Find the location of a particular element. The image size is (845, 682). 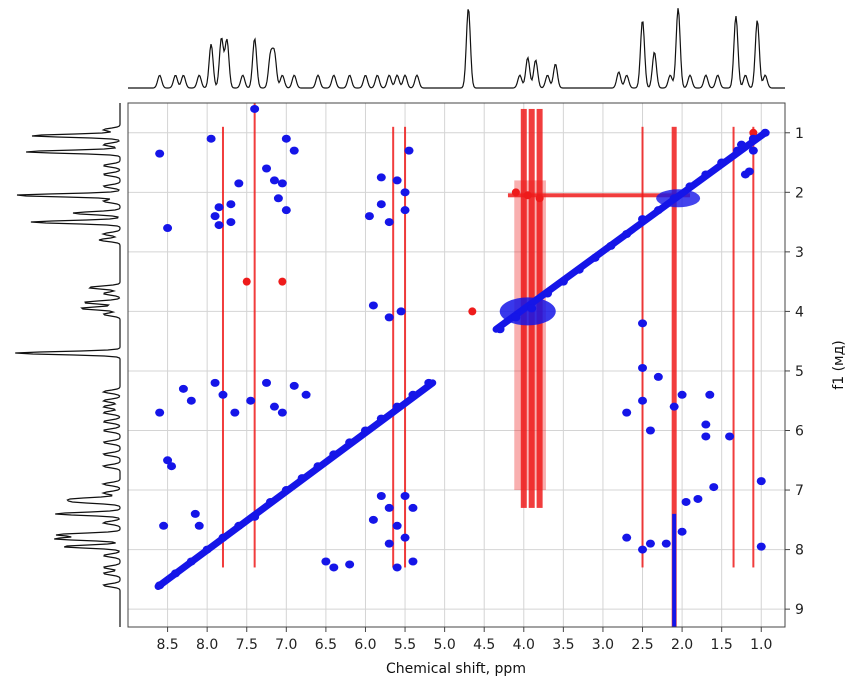

y-tick-label: 7 is located at coordinates (799, 491).